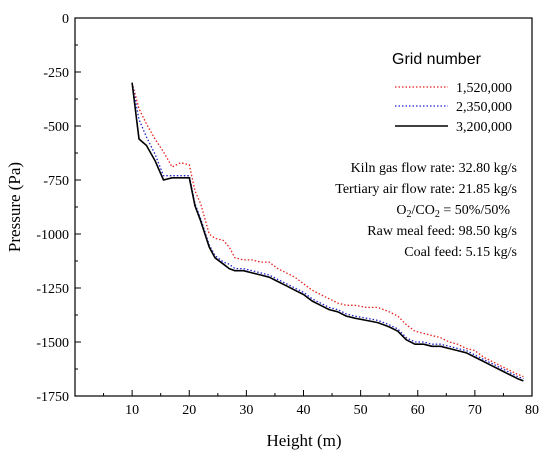  I want to click on y-axis-title: Pressure (Pa), so click(14, 207).